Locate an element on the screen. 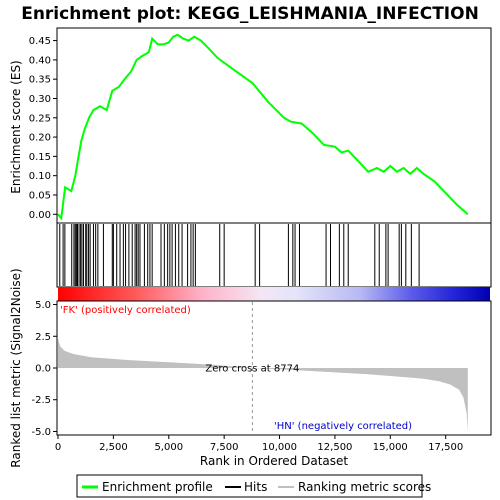 This screenshot has width=500, height=500. es-y-tick-label: 0.45 is located at coordinates (40, 41).